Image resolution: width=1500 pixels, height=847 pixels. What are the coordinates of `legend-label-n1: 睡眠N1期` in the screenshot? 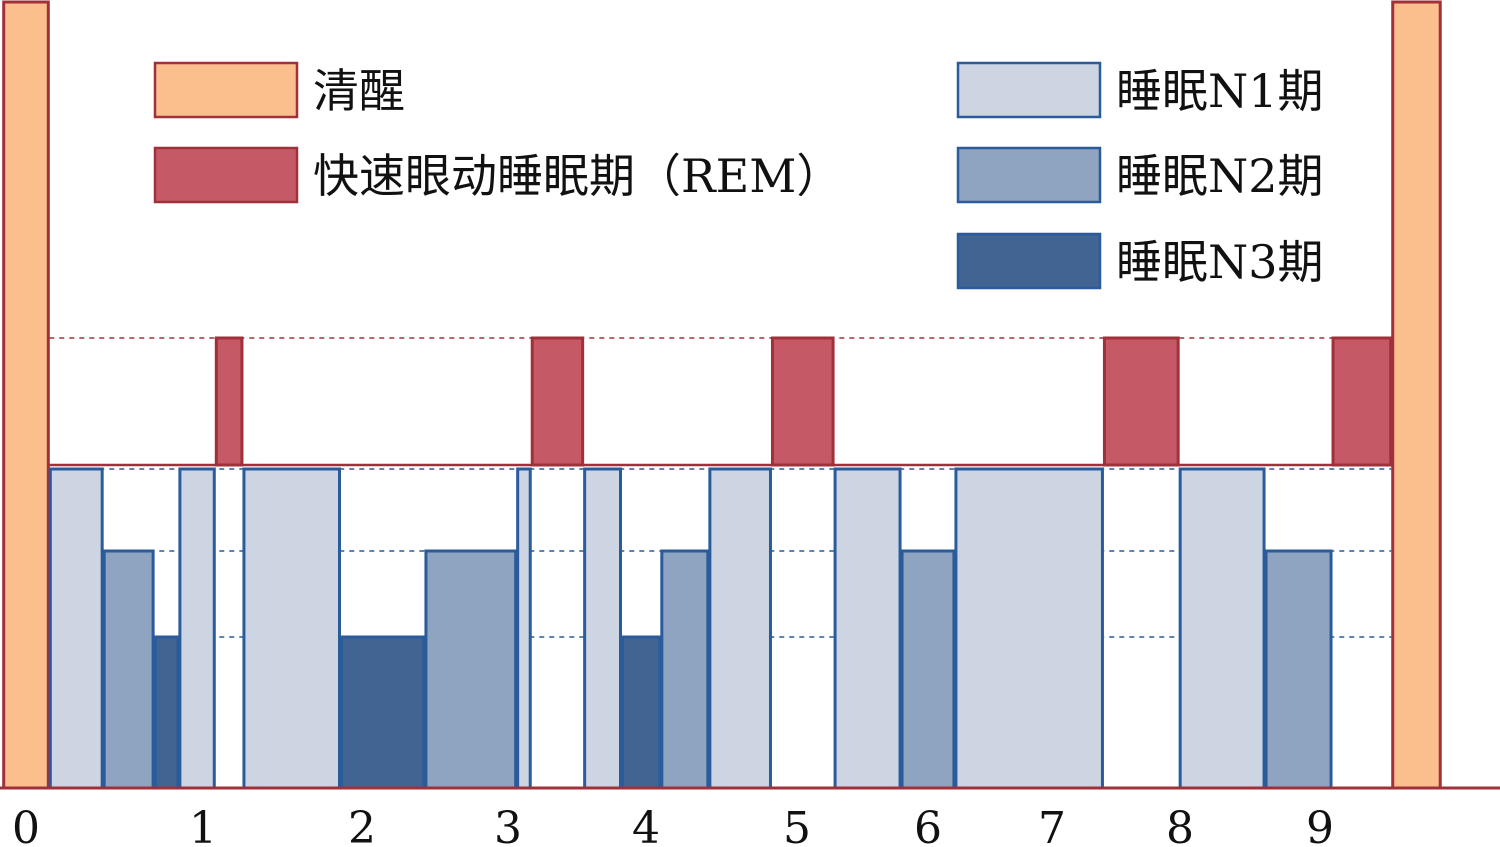 It's located at (1220, 91).